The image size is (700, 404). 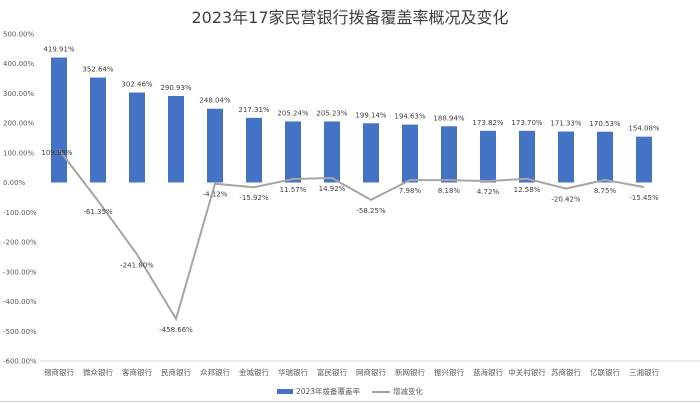 I want to click on y-tick-label: -500.00%, so click(x=20, y=332).